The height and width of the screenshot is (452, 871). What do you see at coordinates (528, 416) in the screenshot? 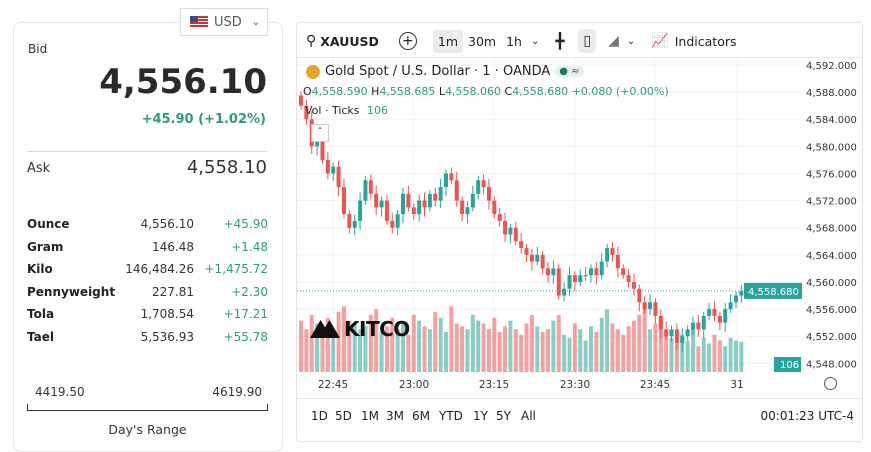
I see `range-button-all: All` at bounding box center [528, 416].